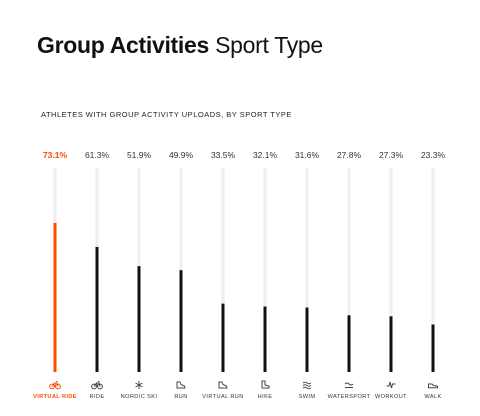 Image resolution: width=480 pixels, height=416 pixels. Describe the element at coordinates (139, 319) in the screenshot. I see `bar-nordic-ski` at that location.